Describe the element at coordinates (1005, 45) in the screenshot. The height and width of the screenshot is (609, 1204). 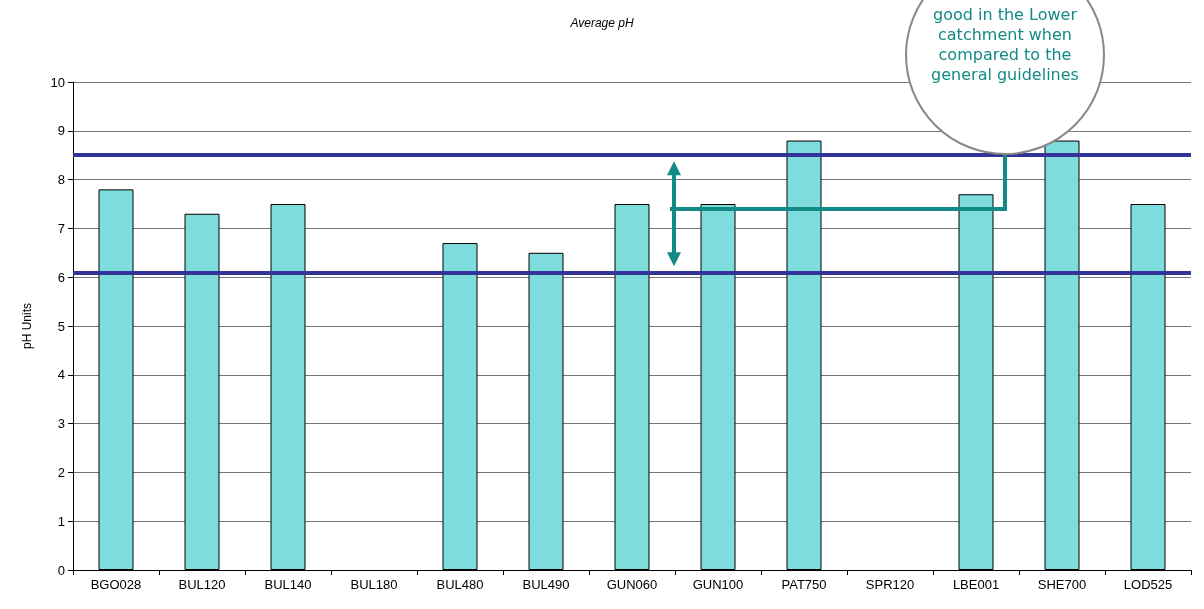
I see `annotation: good in the Lower catchment when compared to the general guidelines` at that location.